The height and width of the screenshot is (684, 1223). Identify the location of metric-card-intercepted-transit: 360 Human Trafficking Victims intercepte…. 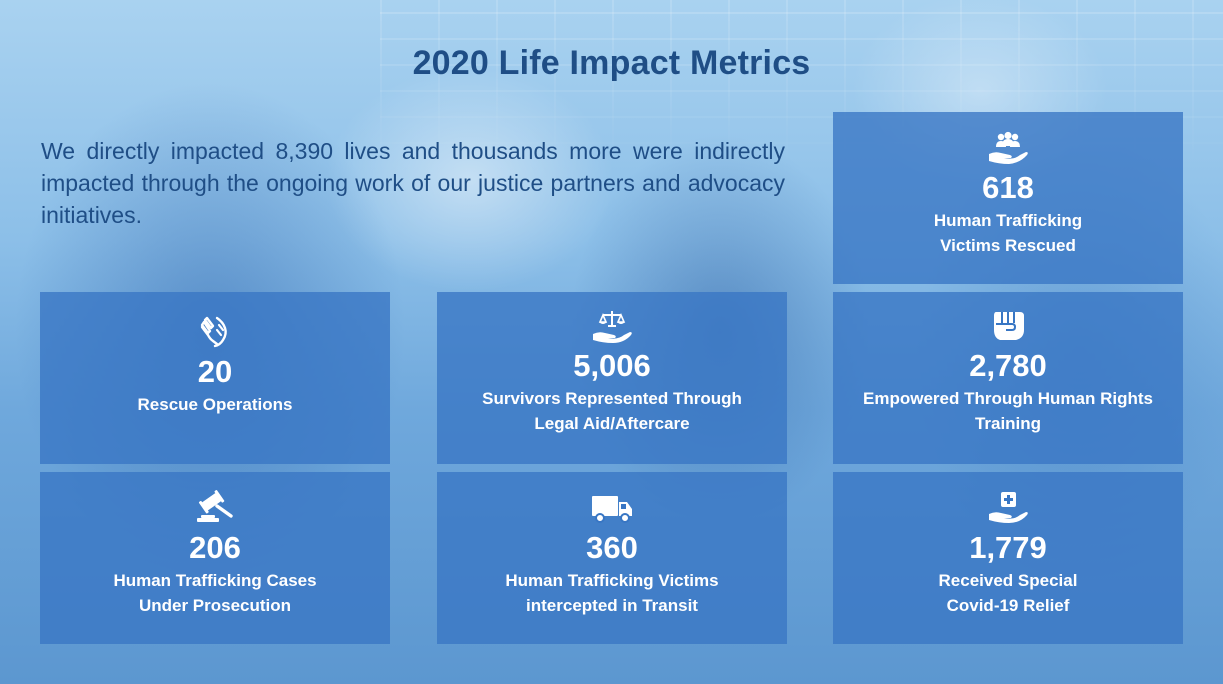
(612, 558).